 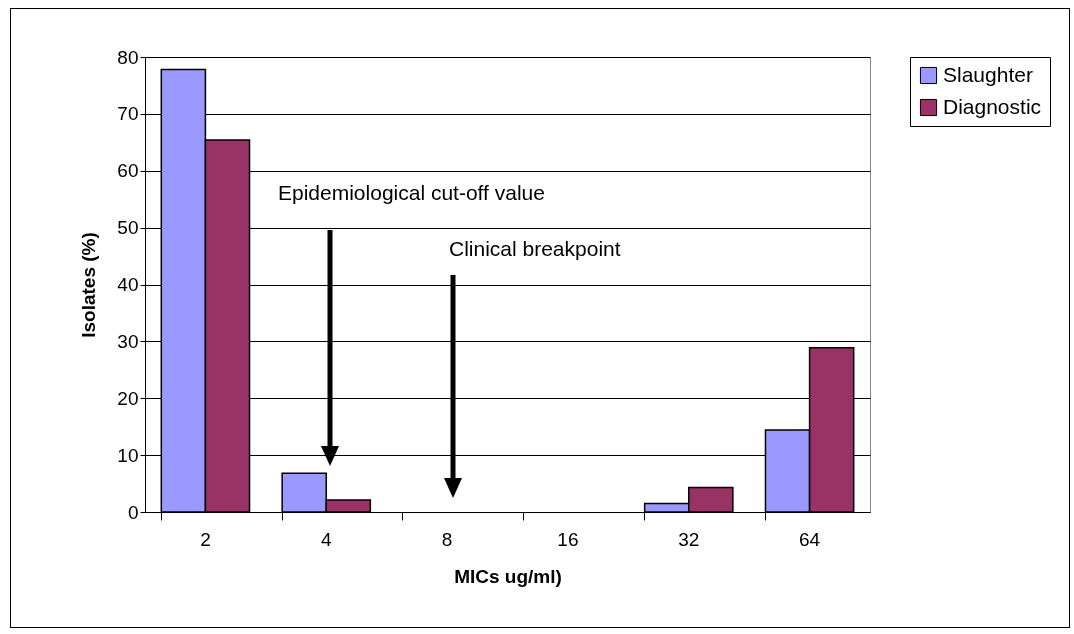 I want to click on y-tick-label: 10, so click(x=128, y=455).